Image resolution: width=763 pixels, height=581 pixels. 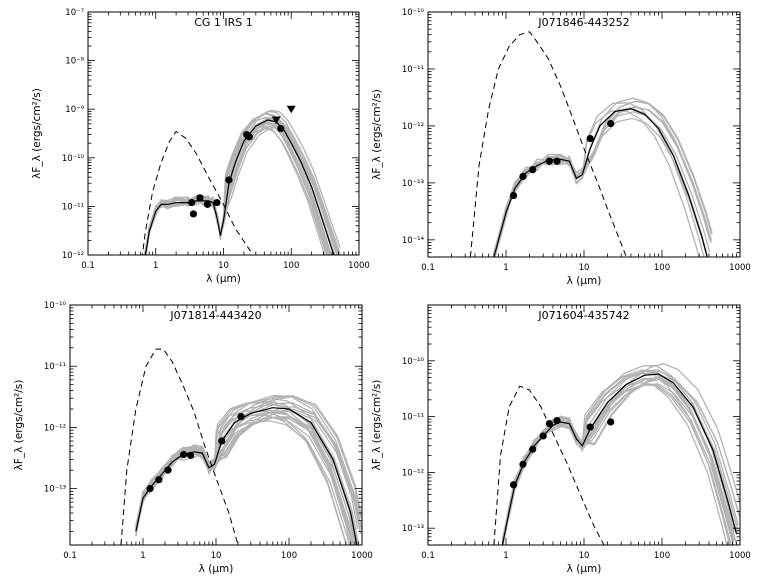 What do you see at coordinates (583, 22) in the screenshot?
I see `panel-title: J071846-443252` at bounding box center [583, 22].